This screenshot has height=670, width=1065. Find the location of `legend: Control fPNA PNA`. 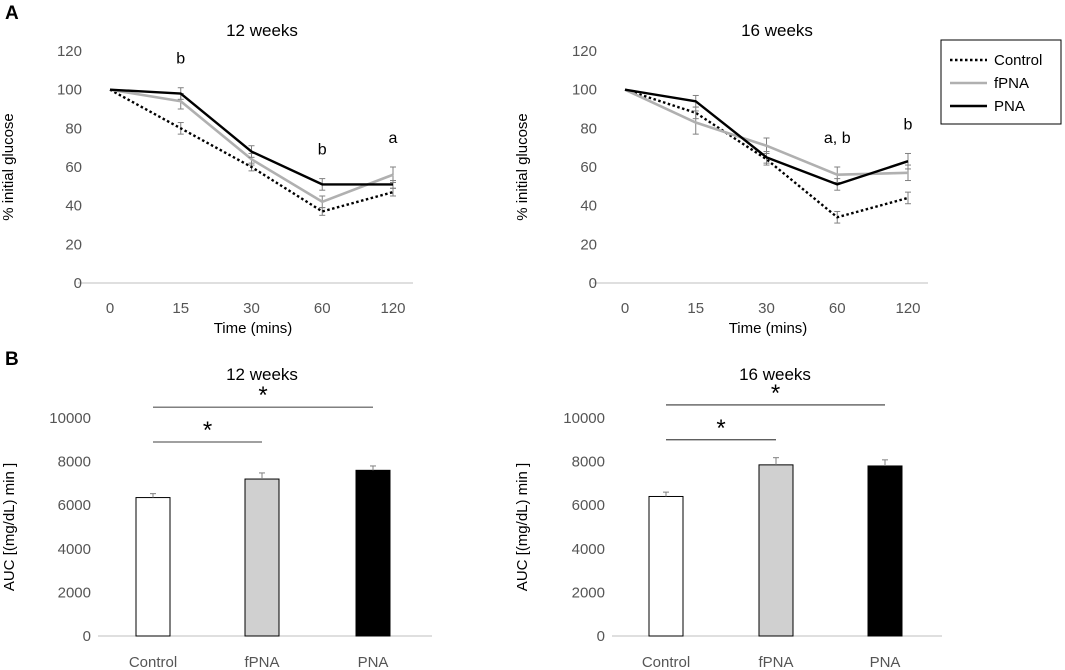

legend: Control fPNA PNA is located at coordinates (1001, 82).